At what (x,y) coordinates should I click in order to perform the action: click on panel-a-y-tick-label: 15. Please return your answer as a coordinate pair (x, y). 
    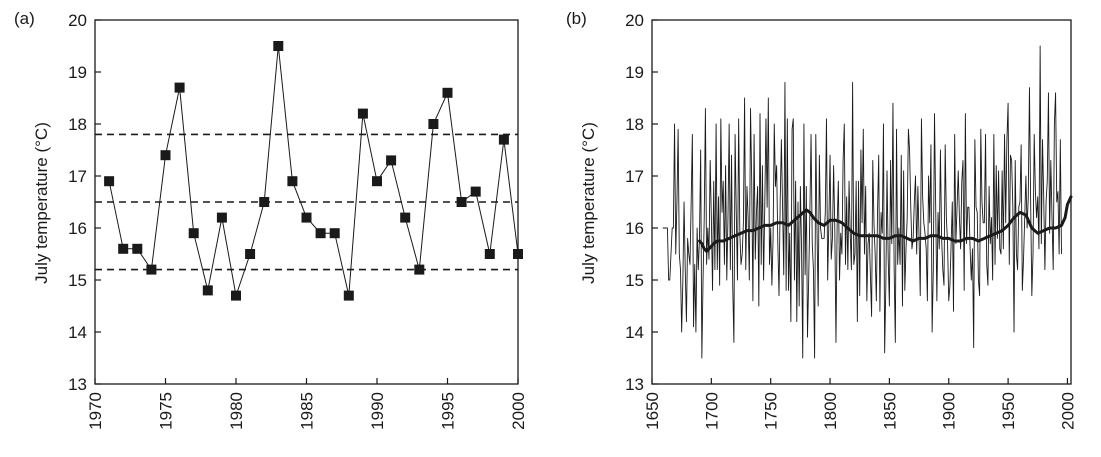
    Looking at the image, I should click on (77, 280).